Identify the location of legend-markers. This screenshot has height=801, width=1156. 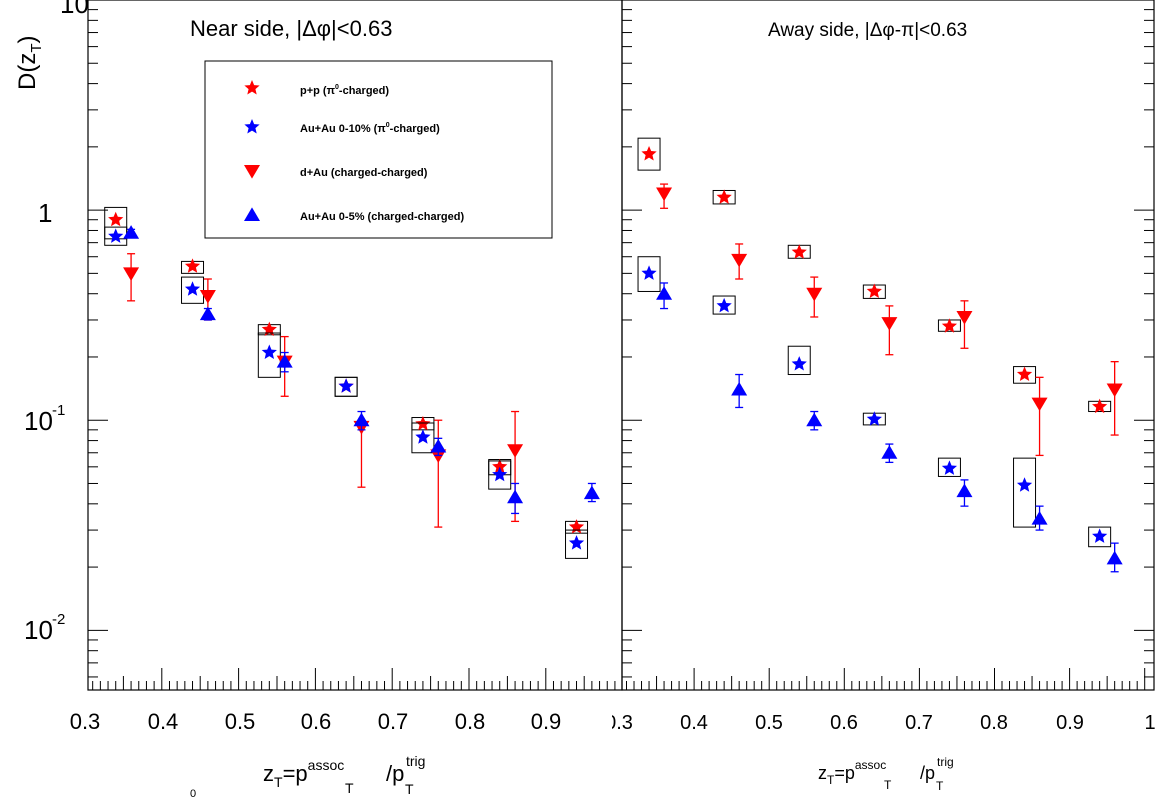
(252, 150).